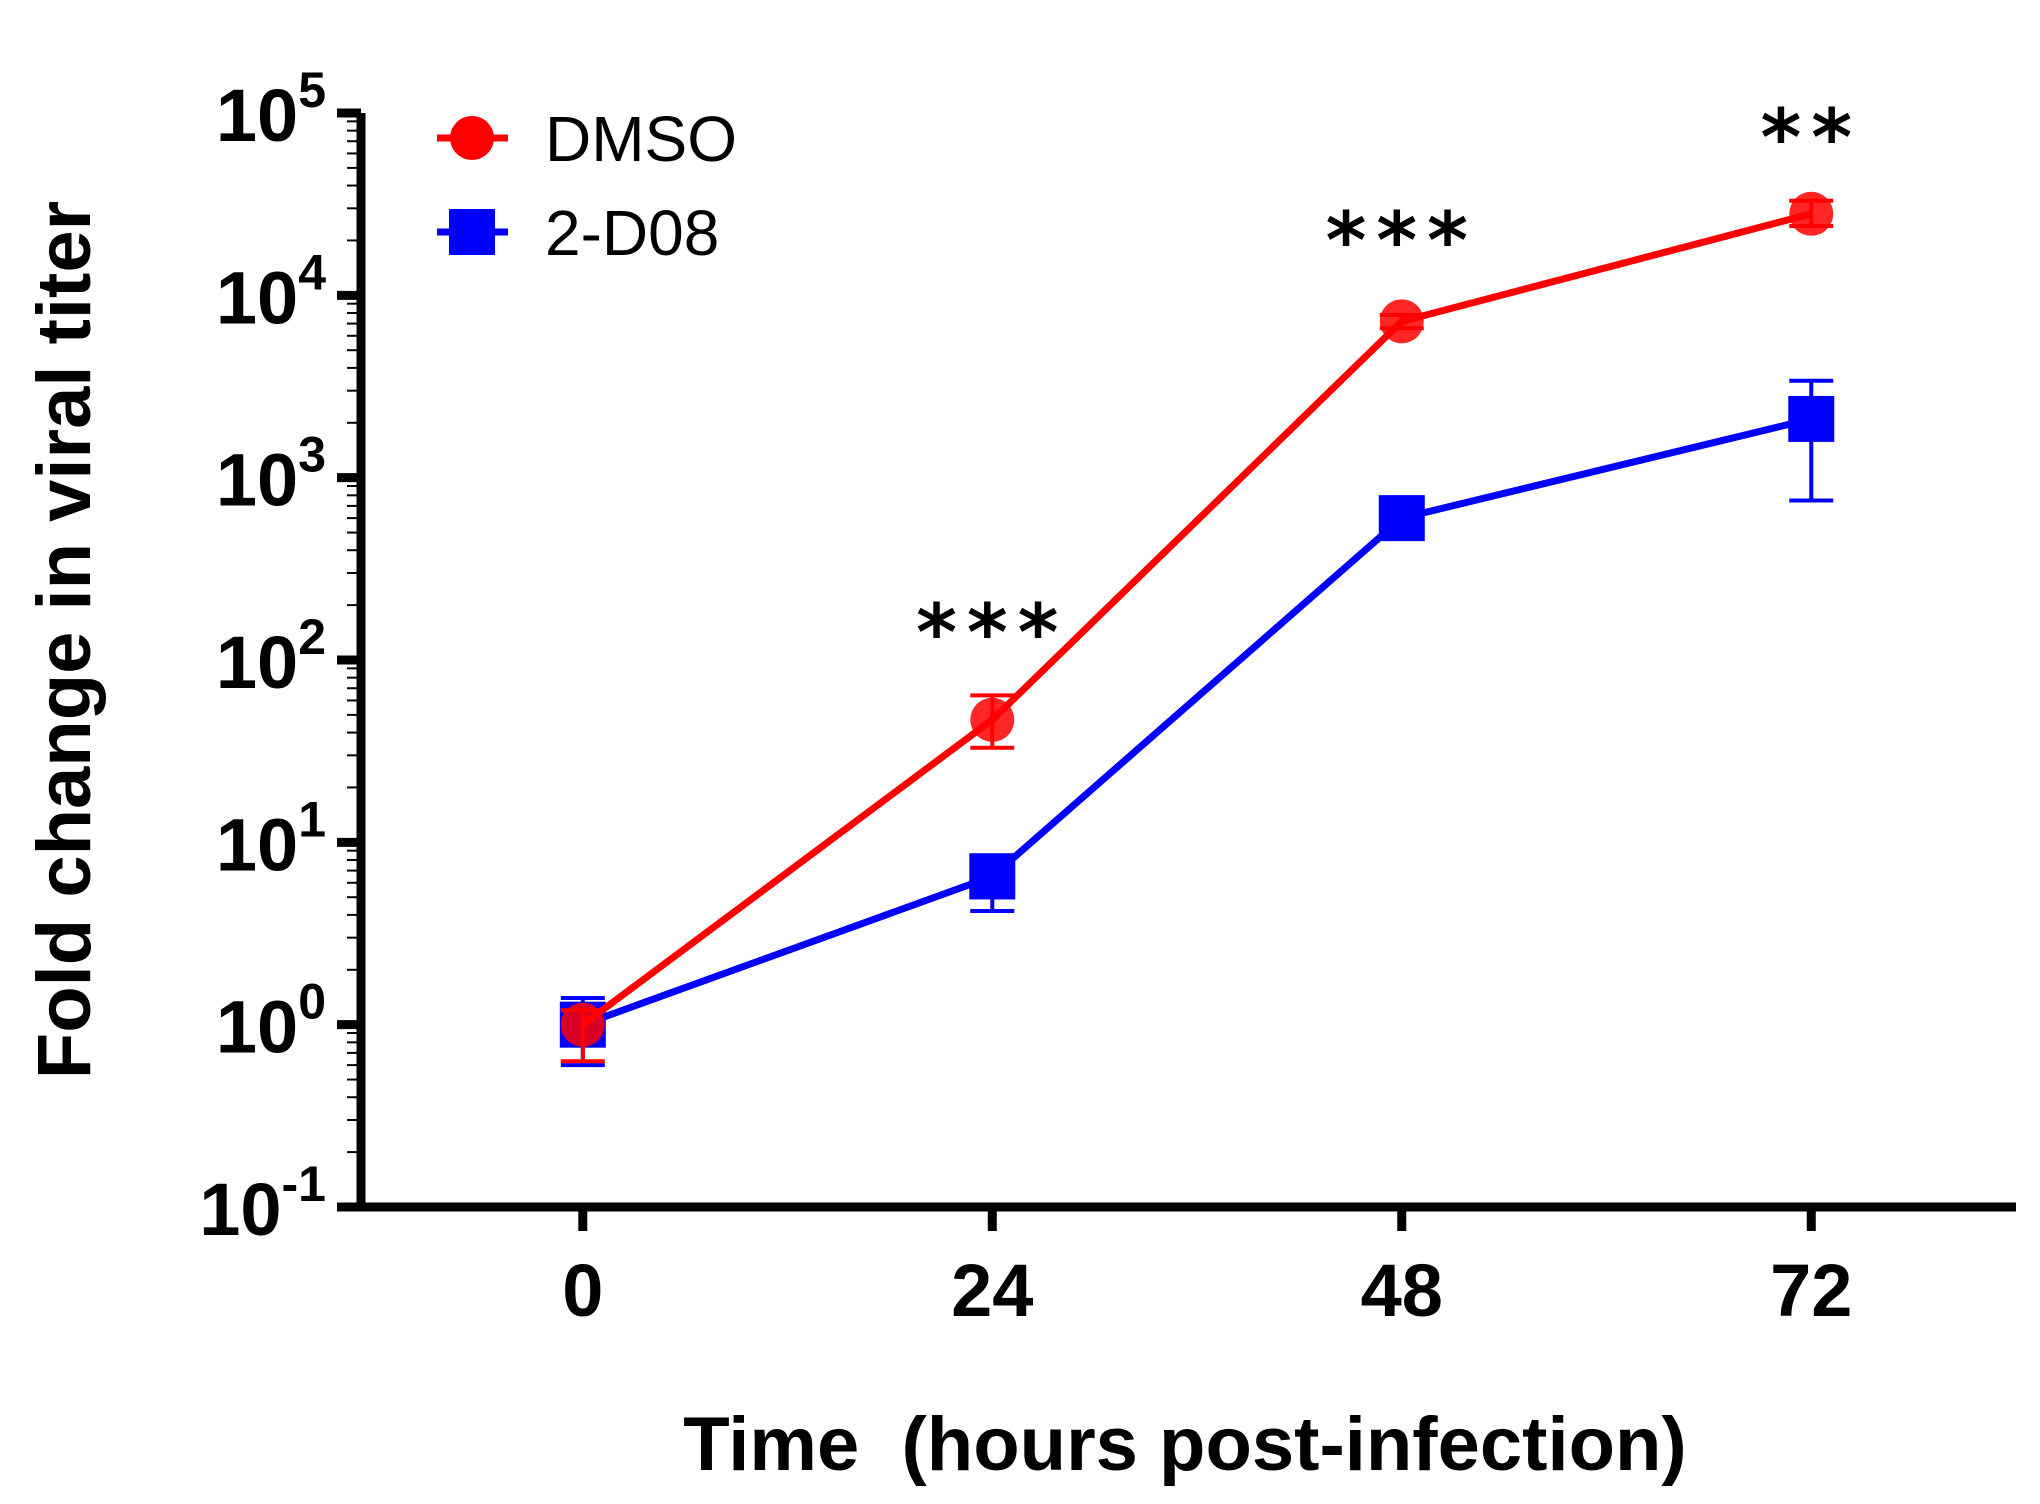 The height and width of the screenshot is (1504, 2040). Describe the element at coordinates (1402, 1290) in the screenshot. I see `x-tick-label: 48` at that location.